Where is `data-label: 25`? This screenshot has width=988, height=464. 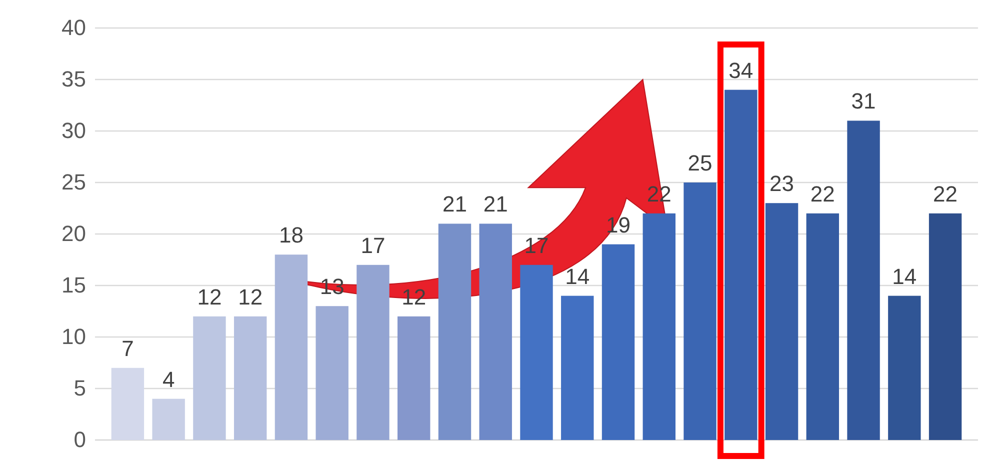 data-label: 25 is located at coordinates (700, 163).